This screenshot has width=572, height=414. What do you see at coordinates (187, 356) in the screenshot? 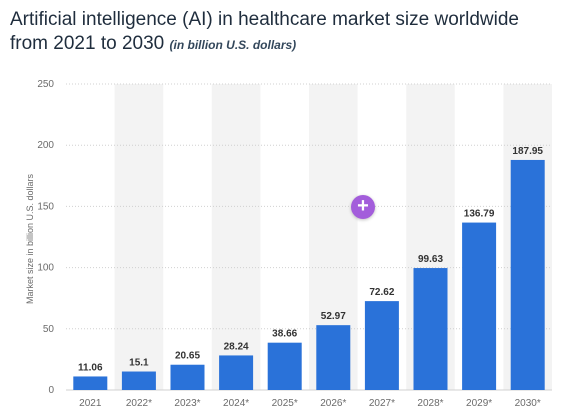
I see `data-label: 20.65` at bounding box center [187, 356].